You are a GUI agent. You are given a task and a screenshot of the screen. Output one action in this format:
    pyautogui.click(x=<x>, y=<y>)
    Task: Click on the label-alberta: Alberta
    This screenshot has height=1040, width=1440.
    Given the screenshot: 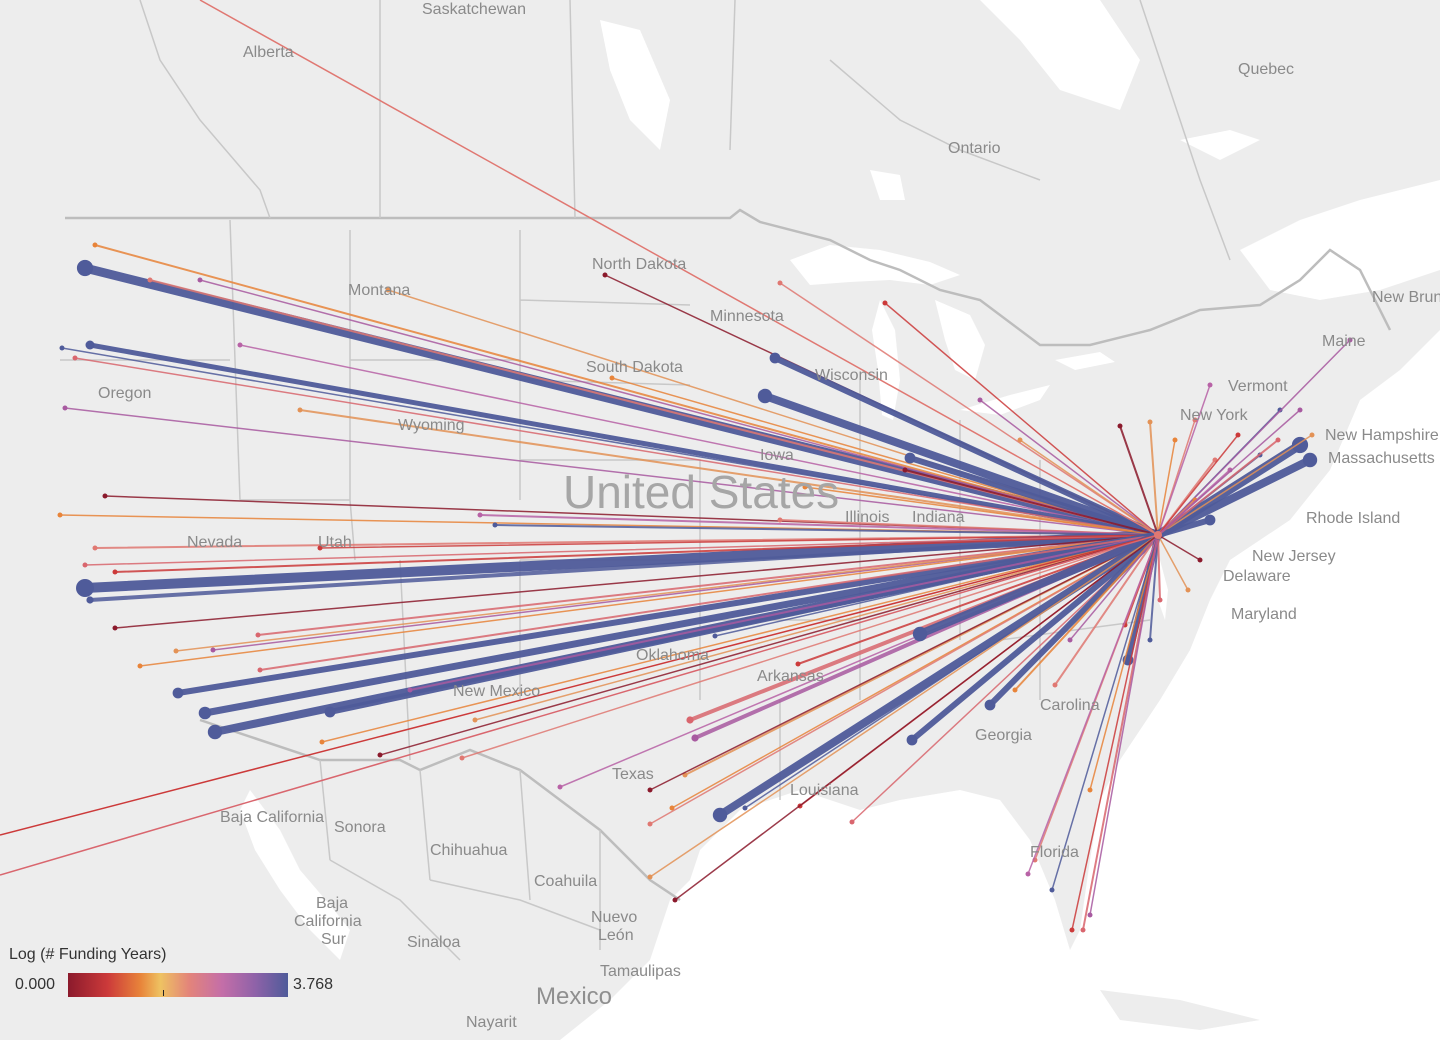 What is the action you would take?
    pyautogui.click(x=268, y=52)
    